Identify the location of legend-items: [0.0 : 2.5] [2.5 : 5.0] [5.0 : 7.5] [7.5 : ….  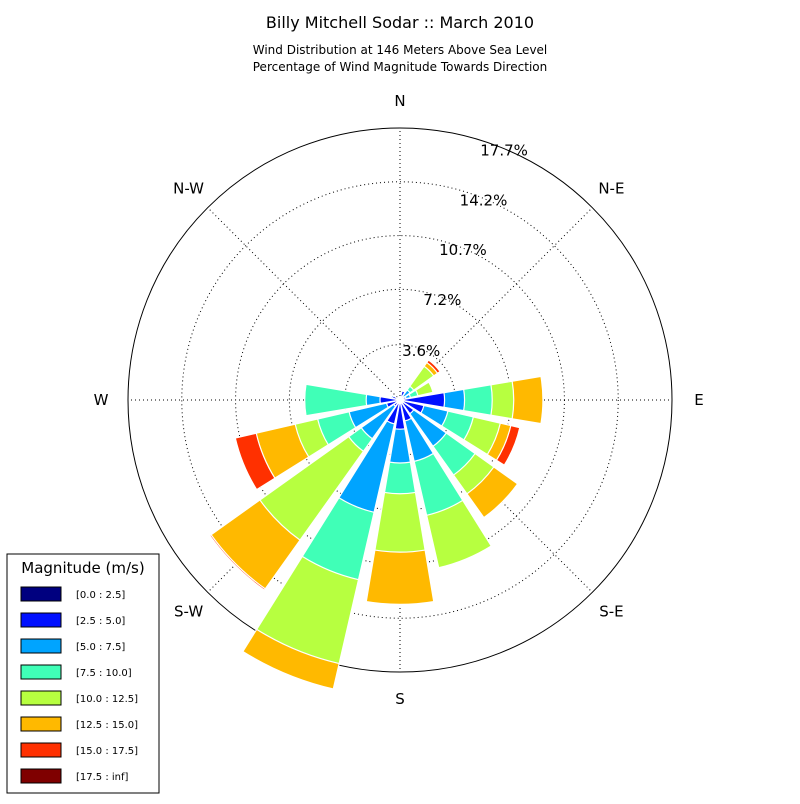
(79, 685).